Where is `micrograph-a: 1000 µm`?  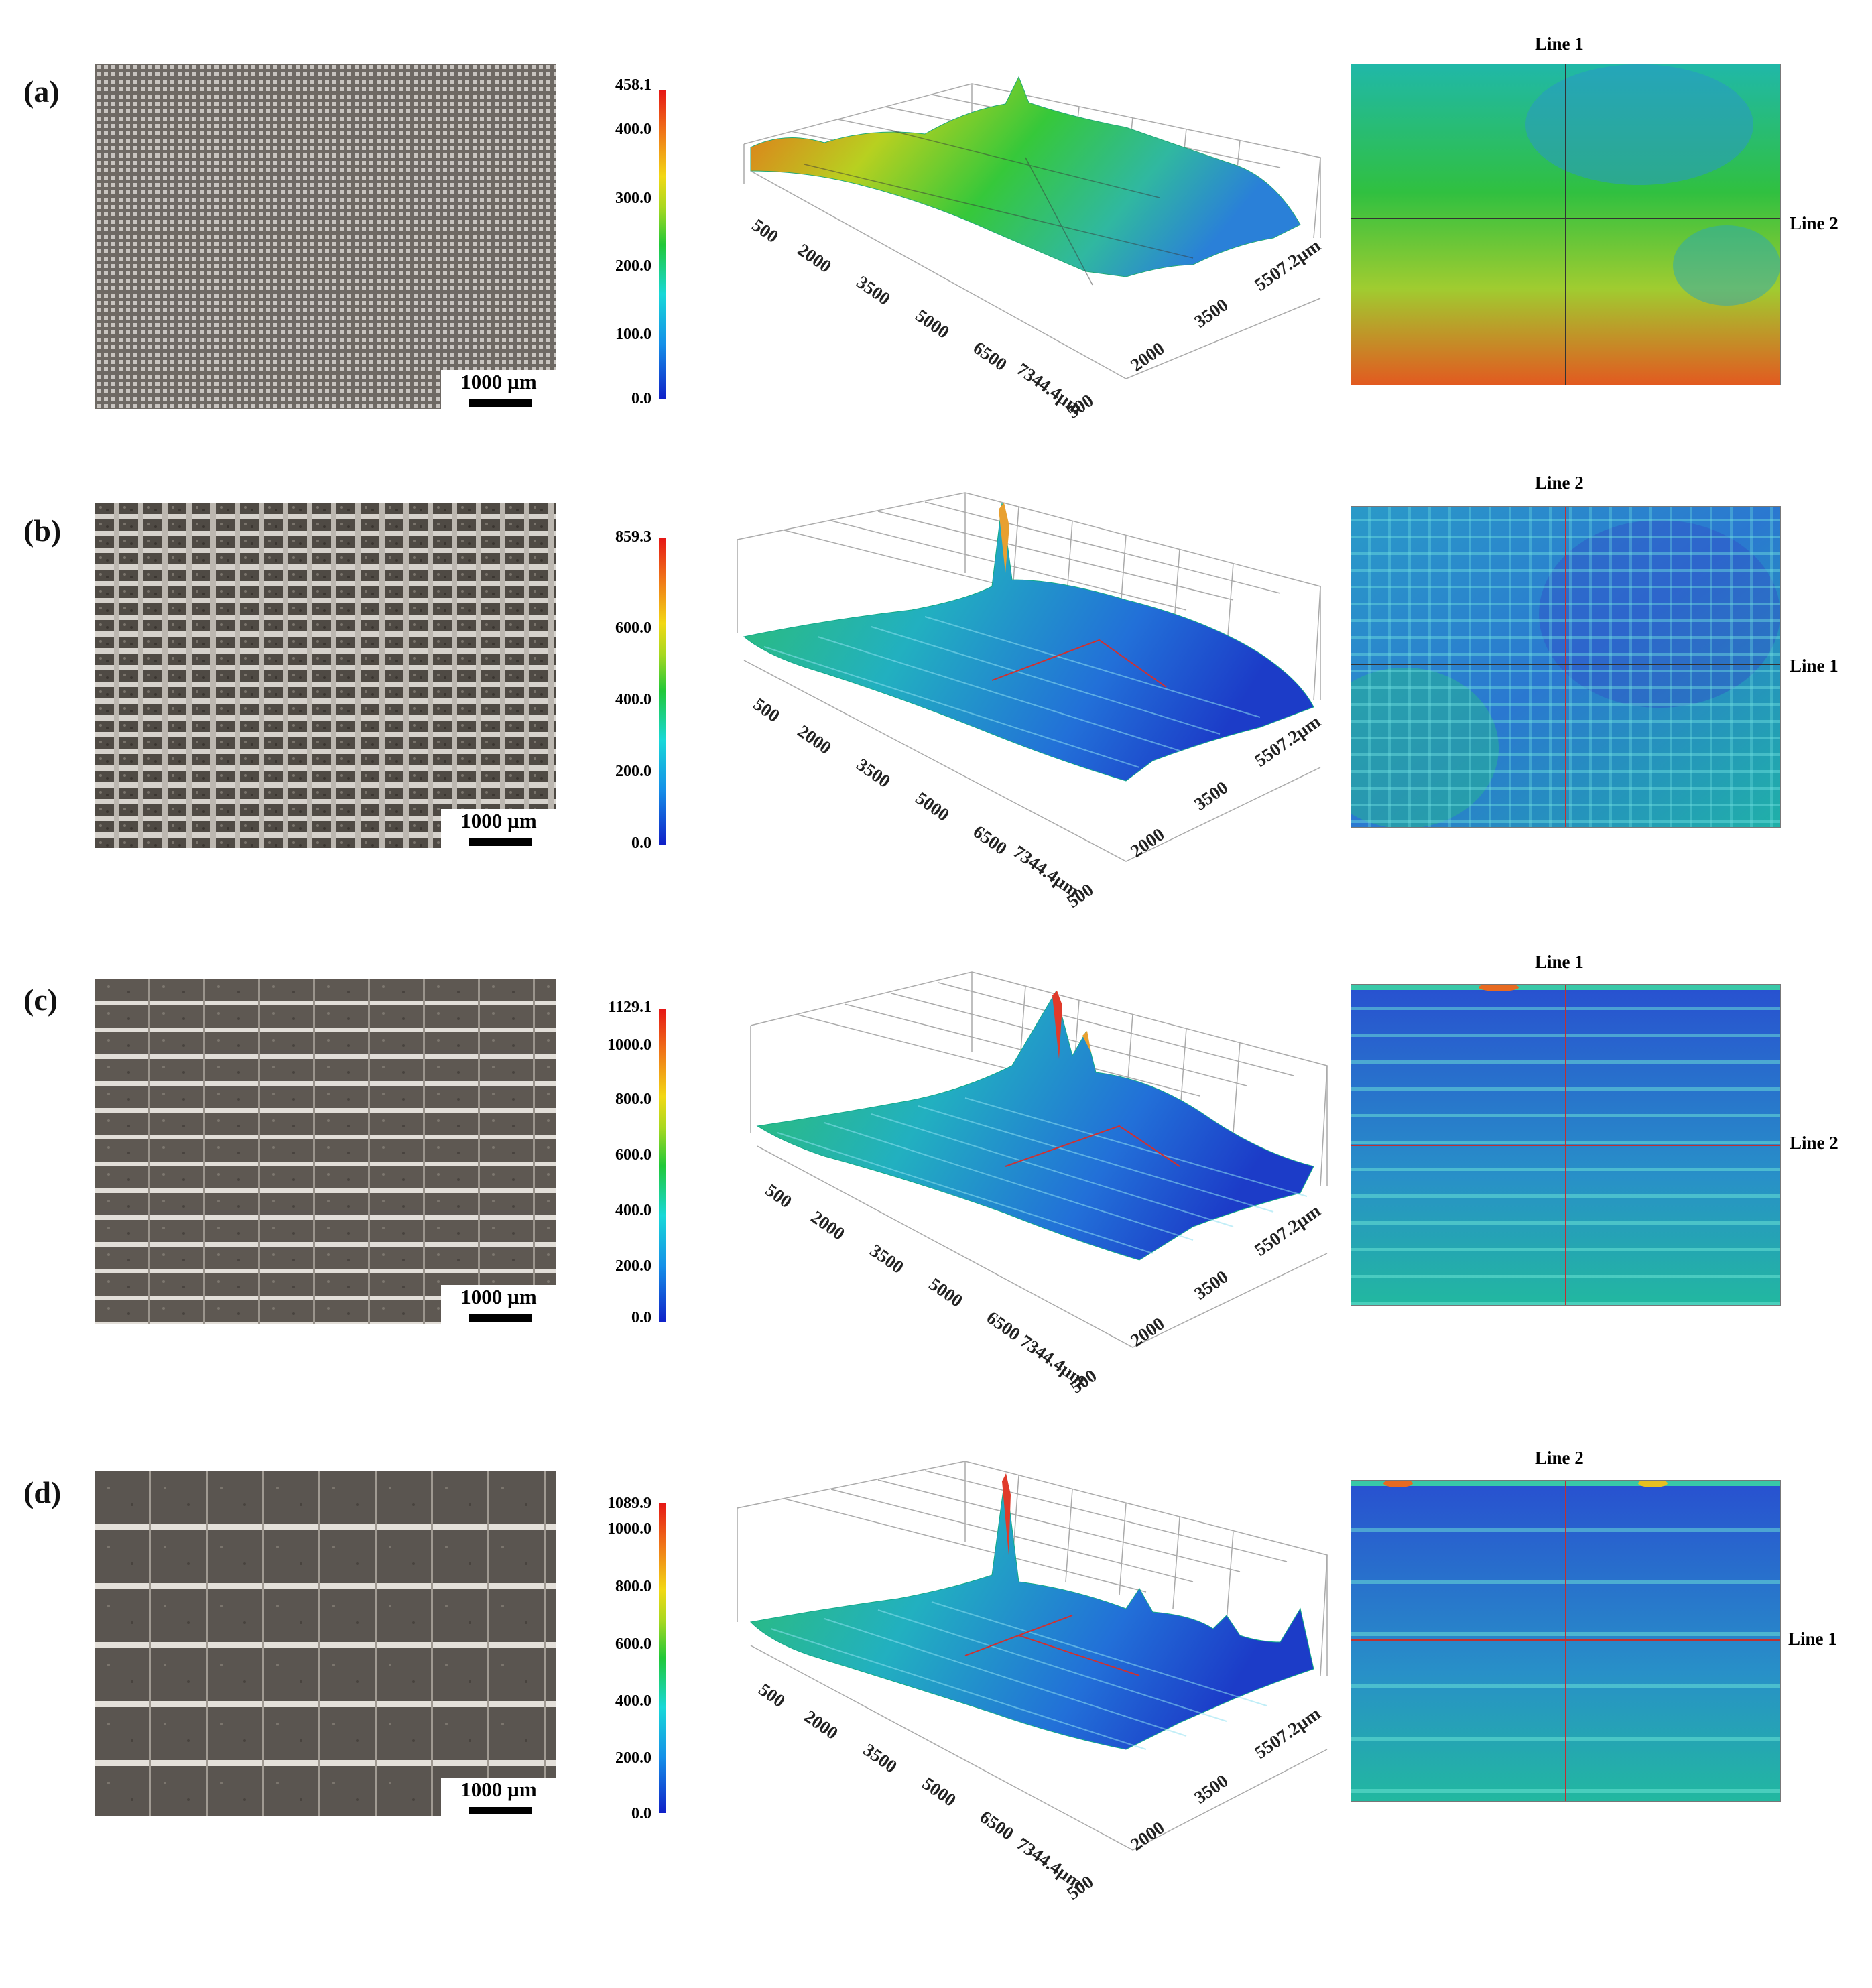 micrograph-a: 1000 µm is located at coordinates (325, 236).